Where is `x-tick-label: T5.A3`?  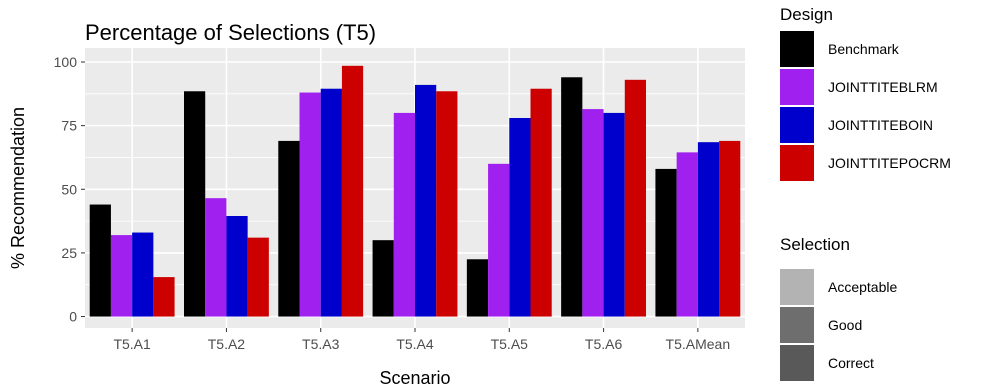
x-tick-label: T5.A3 is located at coordinates (321, 344).